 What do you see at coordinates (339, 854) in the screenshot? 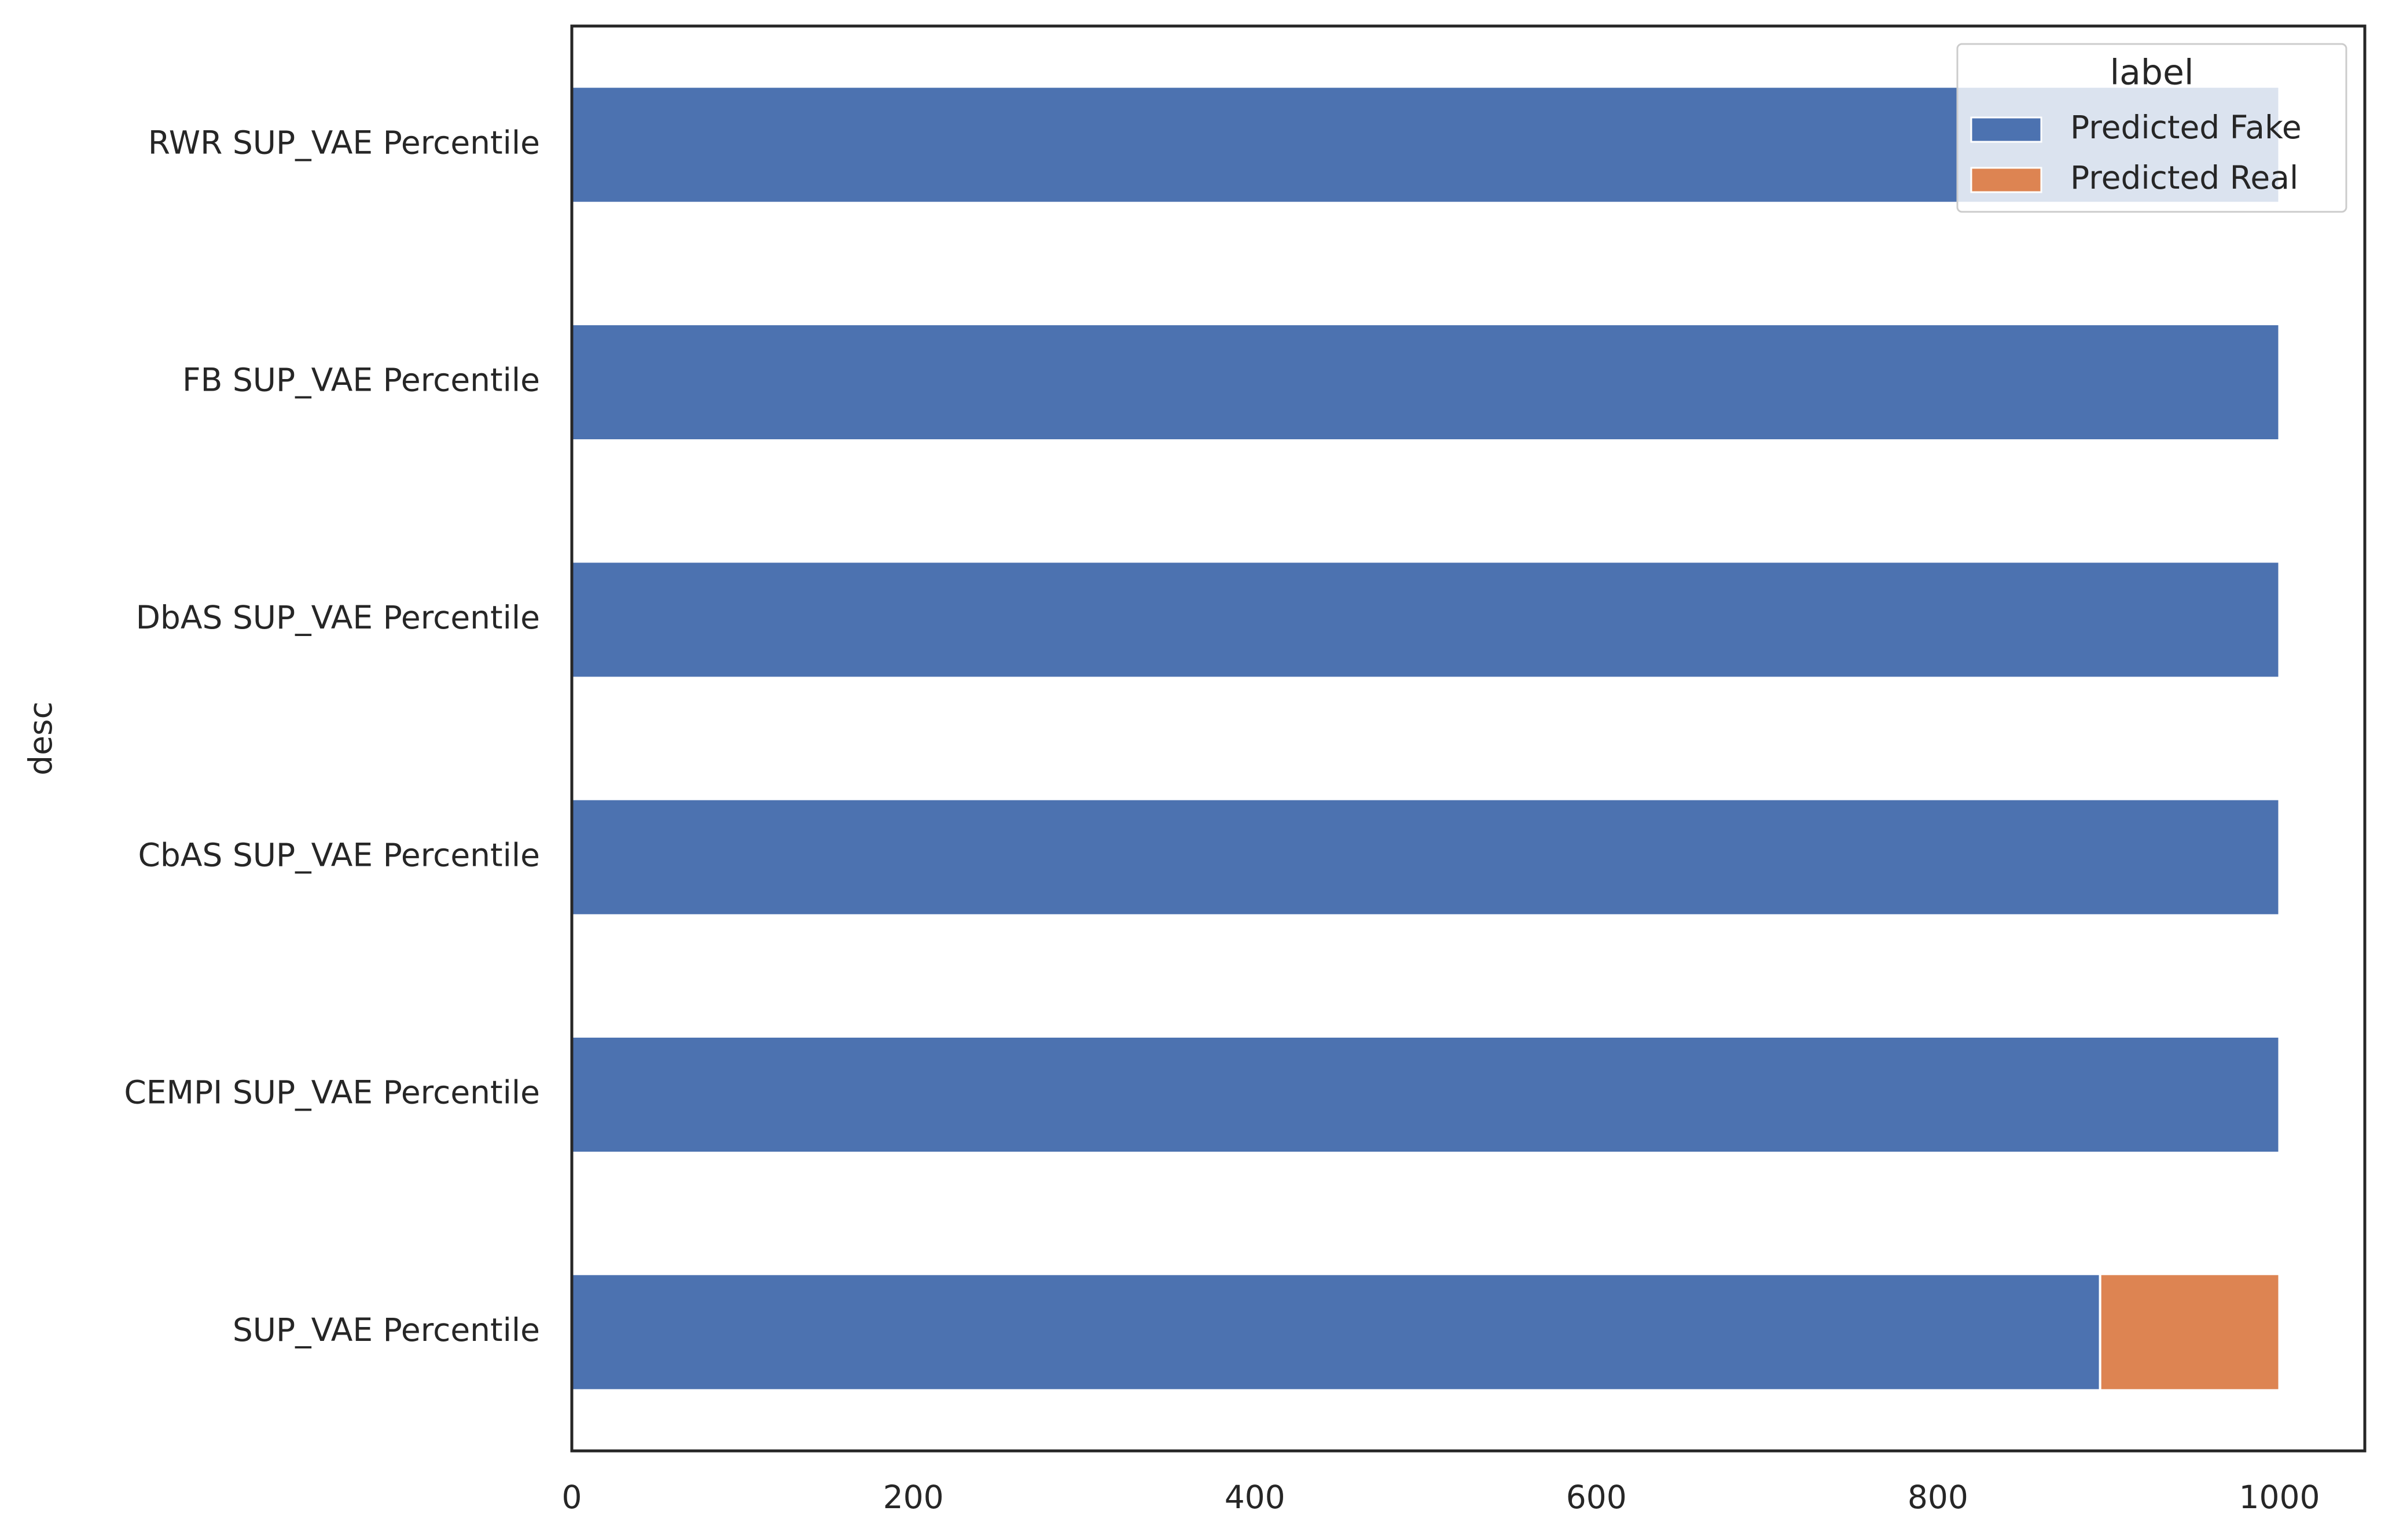
I see `y-tick-label: CbAS SUP_VAE Percentile` at bounding box center [339, 854].